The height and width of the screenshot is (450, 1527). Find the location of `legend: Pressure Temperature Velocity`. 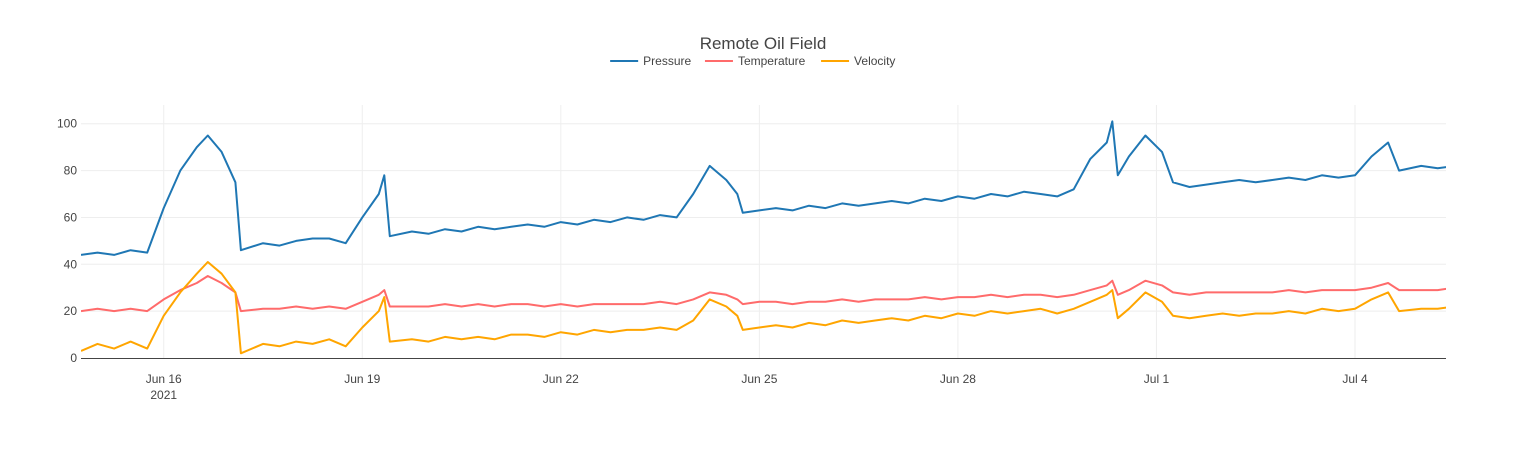

legend: Pressure Temperature Velocity is located at coordinates (752, 61).